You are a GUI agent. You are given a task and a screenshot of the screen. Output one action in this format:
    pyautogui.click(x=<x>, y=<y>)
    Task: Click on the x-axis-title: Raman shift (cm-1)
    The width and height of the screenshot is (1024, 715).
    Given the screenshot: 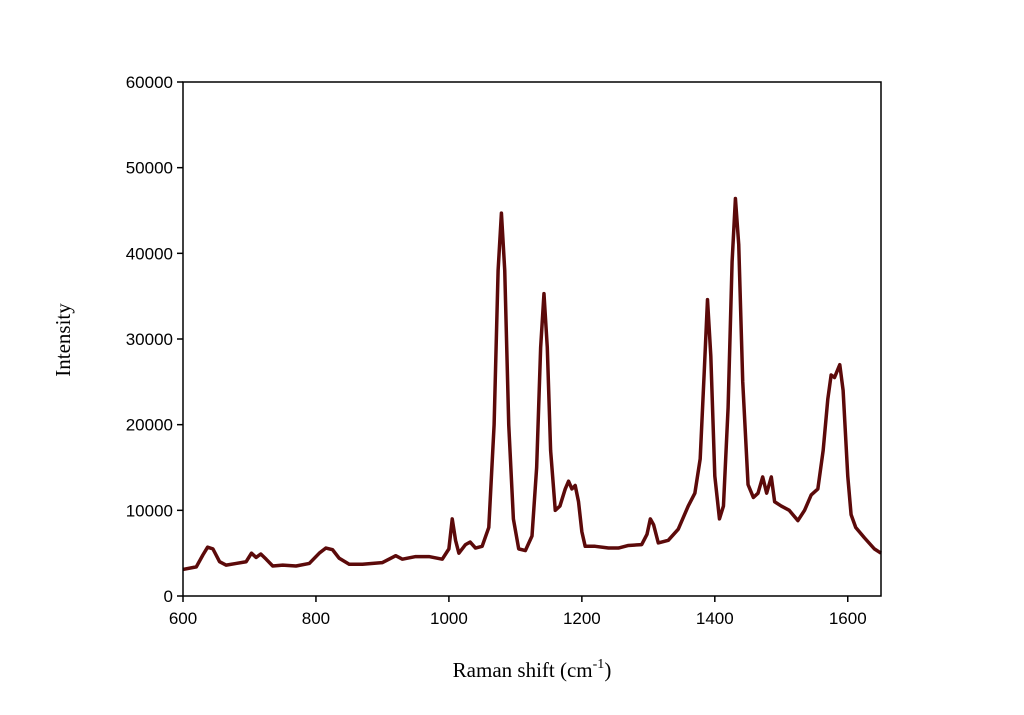 What is the action you would take?
    pyautogui.click(x=532, y=669)
    